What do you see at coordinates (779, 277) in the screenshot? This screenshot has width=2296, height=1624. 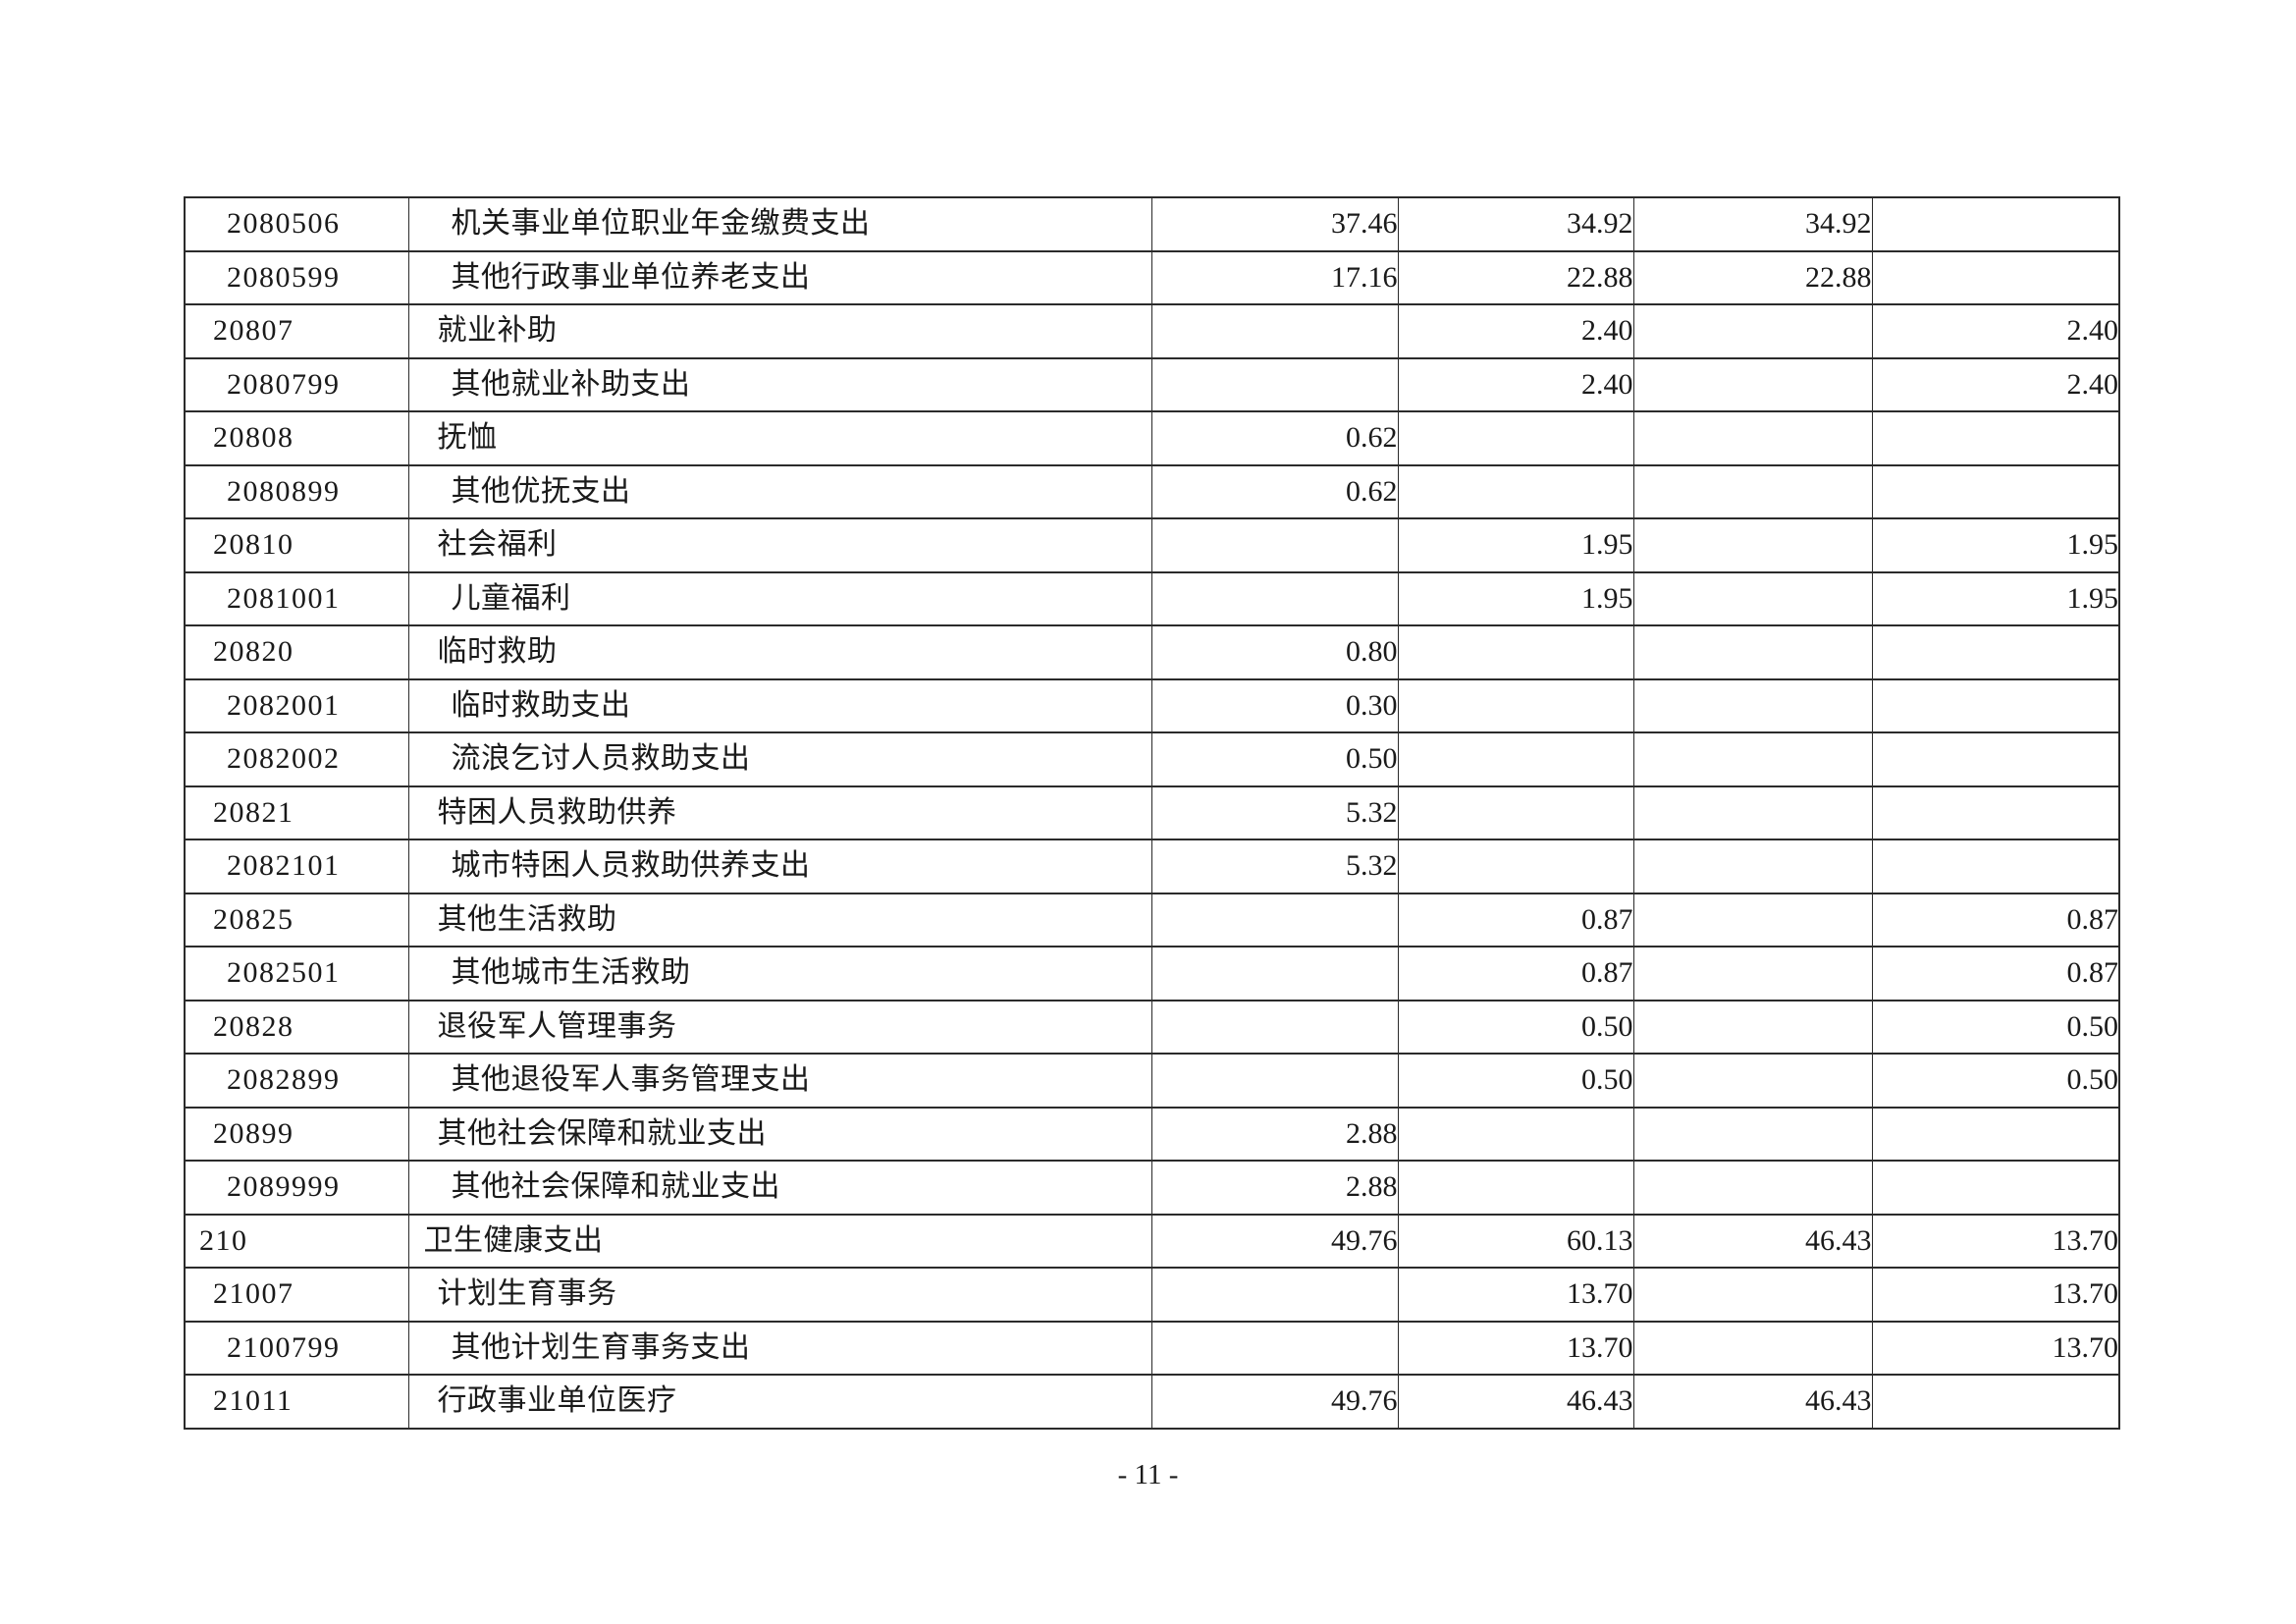 I see `name-cell: 其他行政事业单位养老支出` at bounding box center [779, 277].